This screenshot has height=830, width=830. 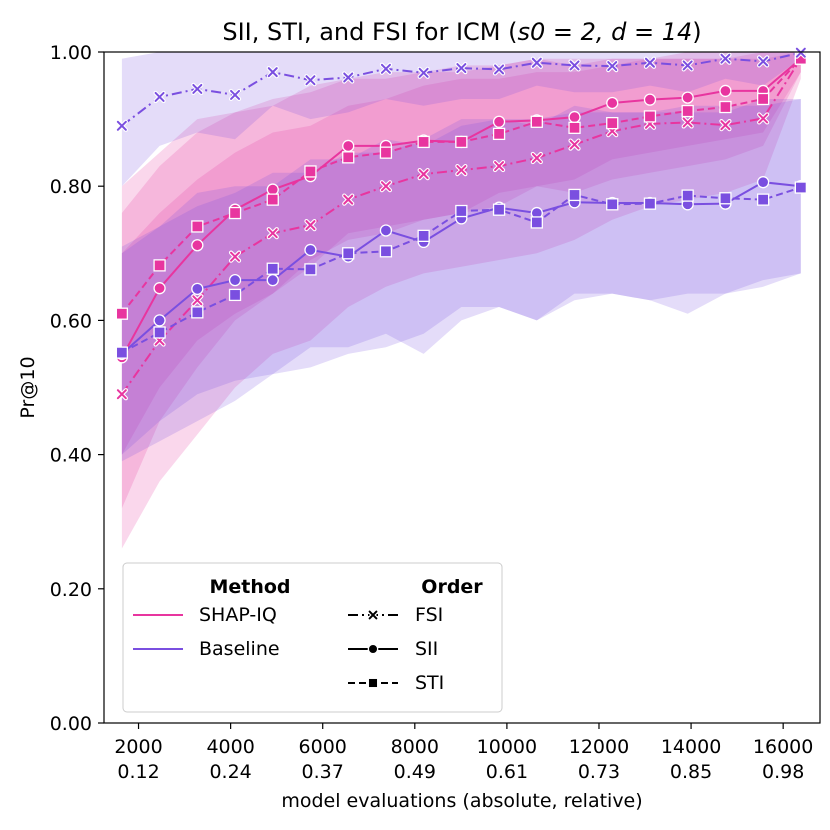 What do you see at coordinates (783, 772) in the screenshot?
I see `x-tick-label-relative: 0.98` at bounding box center [783, 772].